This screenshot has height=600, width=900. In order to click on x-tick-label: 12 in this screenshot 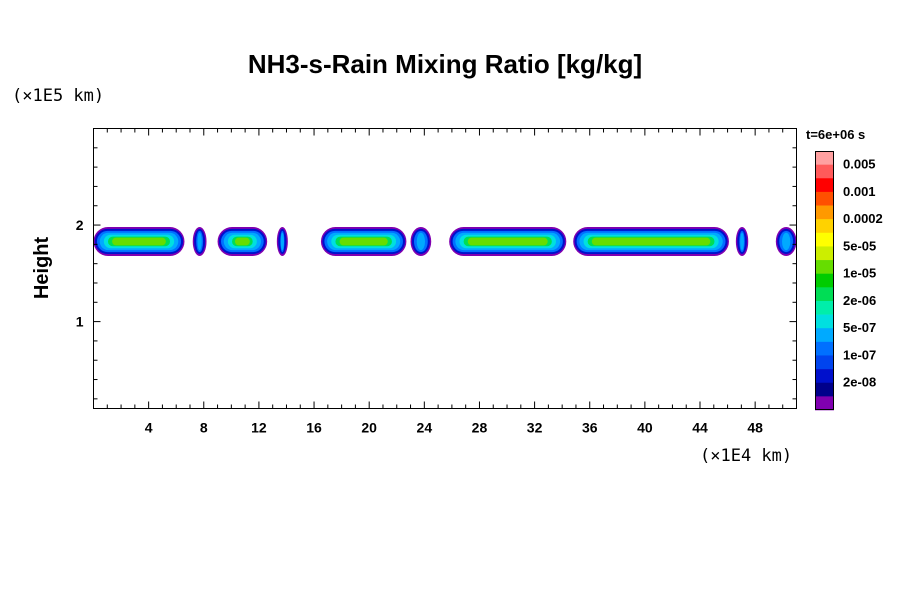, I will do `click(259, 428)`.